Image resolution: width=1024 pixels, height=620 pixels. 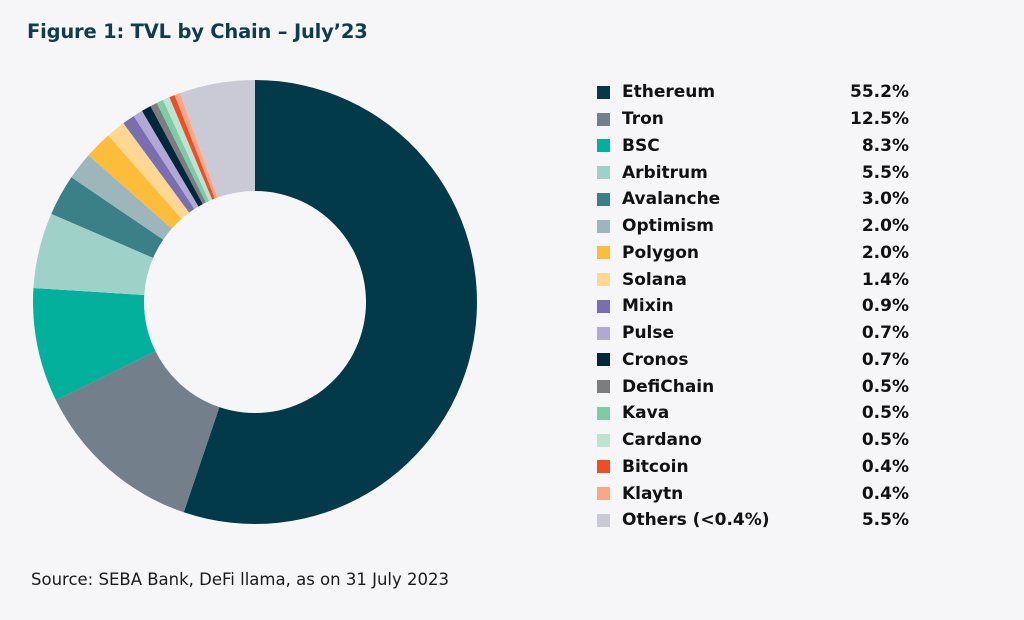 I want to click on legend-label: Mixin, so click(x=648, y=306).